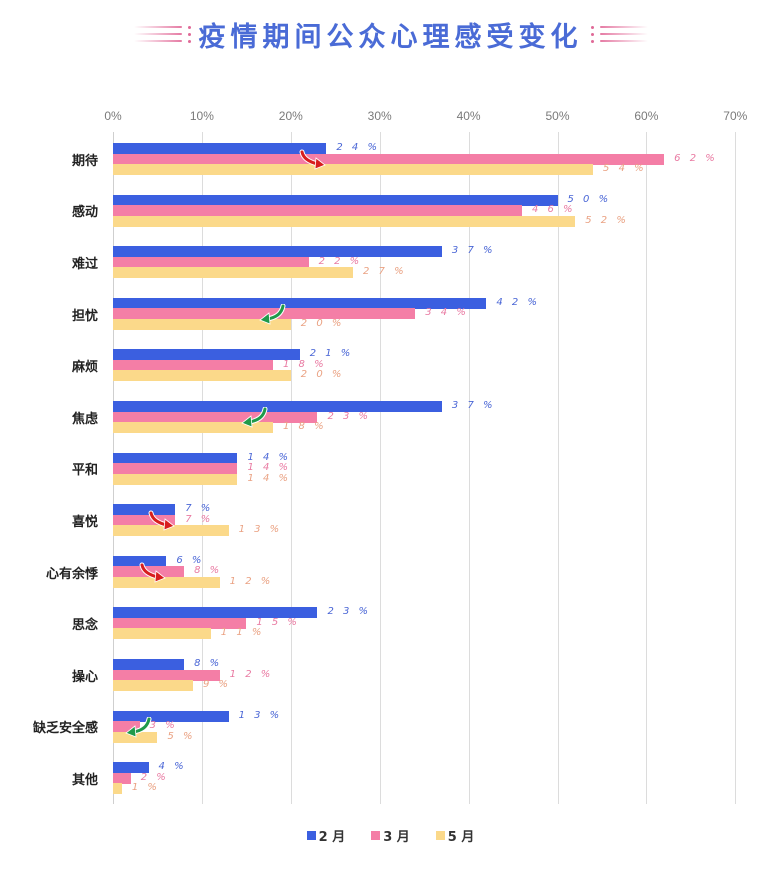 The image size is (781, 887). I want to click on category-label: 期待, so click(84, 161).